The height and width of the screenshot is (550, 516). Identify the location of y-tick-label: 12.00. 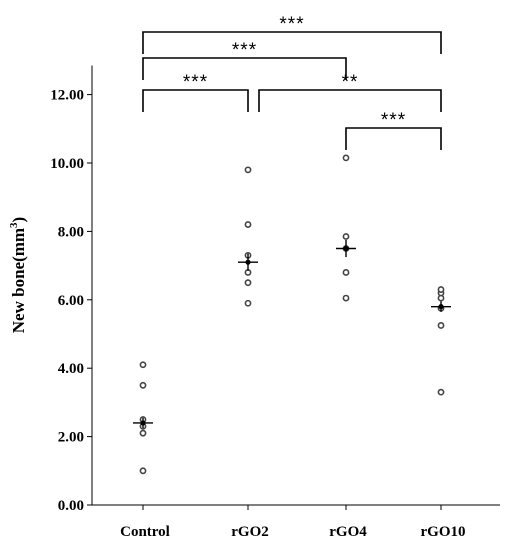
(67, 96).